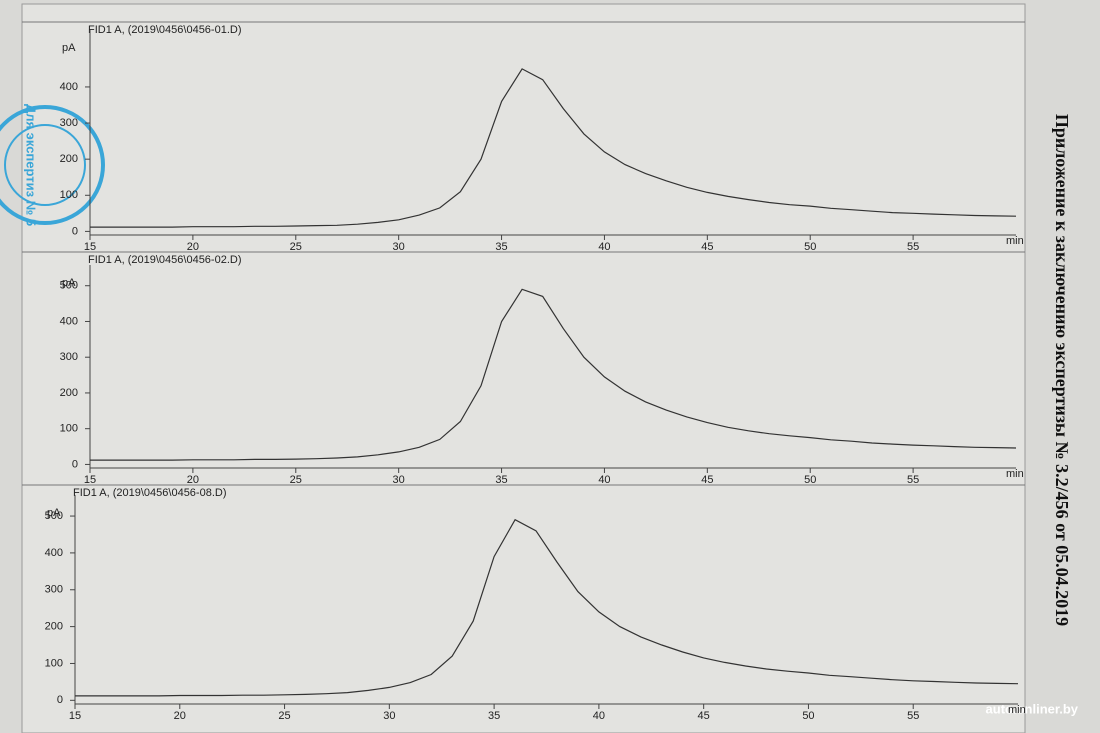  Describe the element at coordinates (149, 493) in the screenshot. I see `chart-title: FID1 A, (2019\0456\0456-08.D)` at that location.